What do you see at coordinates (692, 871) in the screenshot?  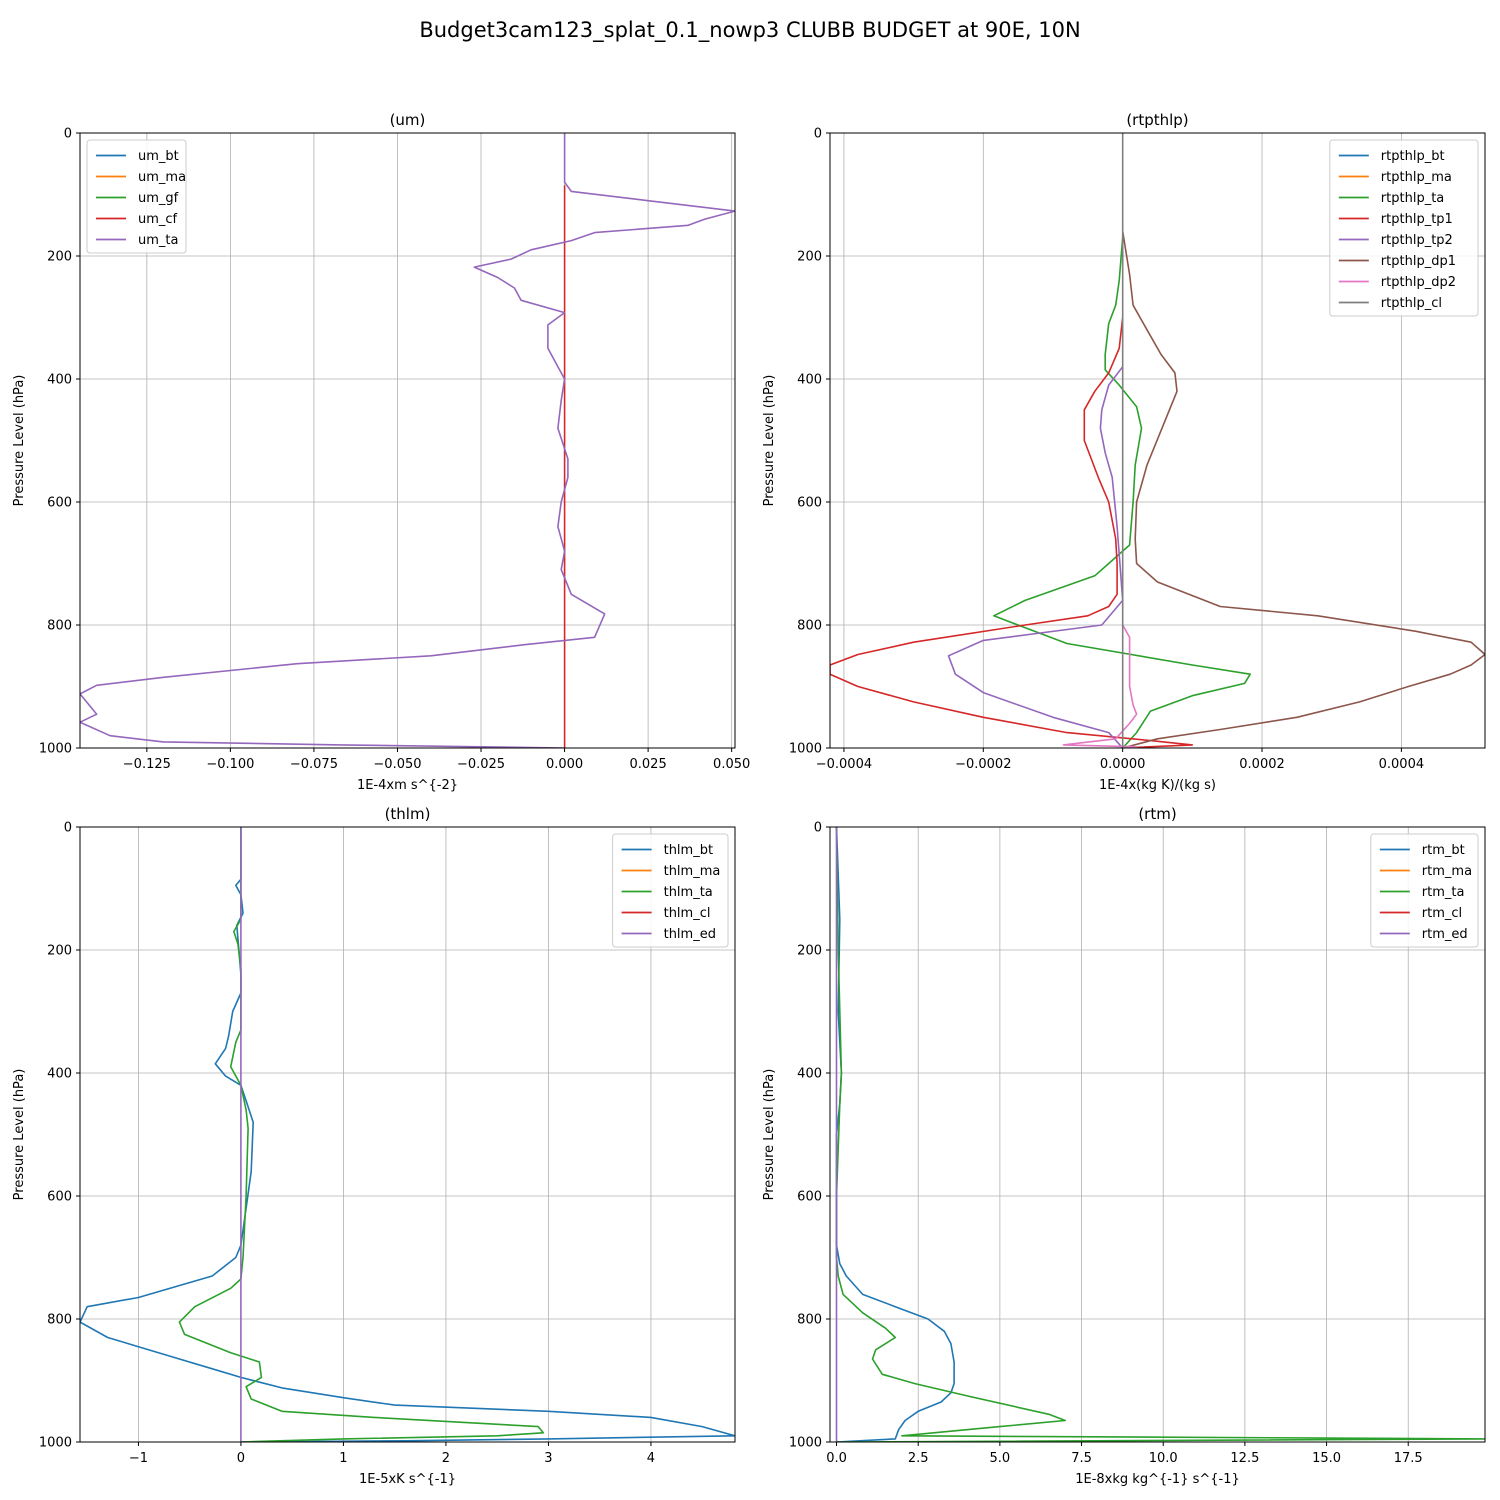 I see `legend-label-thlm_ma: thlm_ma` at bounding box center [692, 871].